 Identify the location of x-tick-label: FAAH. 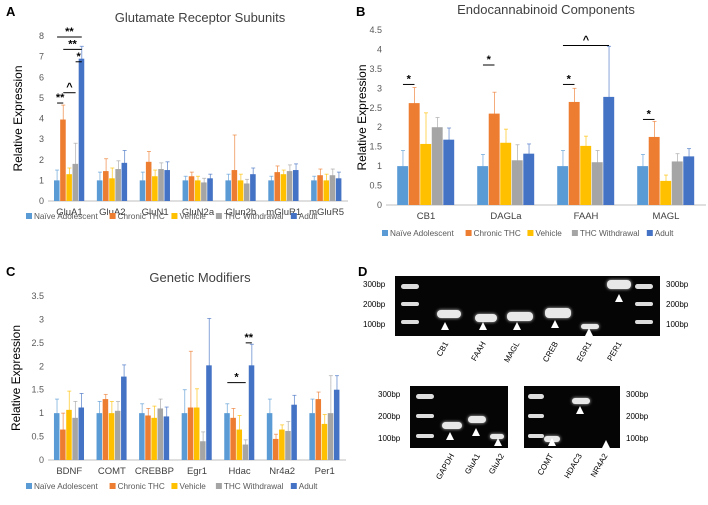
(586, 216).